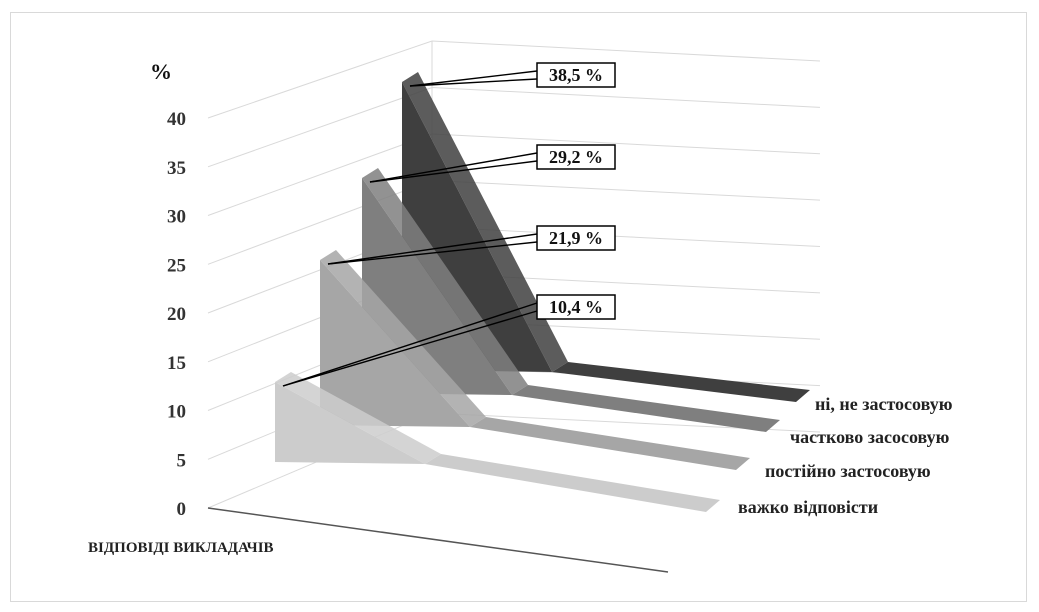 The width and height of the screenshot is (1039, 612). Describe the element at coordinates (870, 437) in the screenshot. I see `series-label: частково засосовую` at that location.